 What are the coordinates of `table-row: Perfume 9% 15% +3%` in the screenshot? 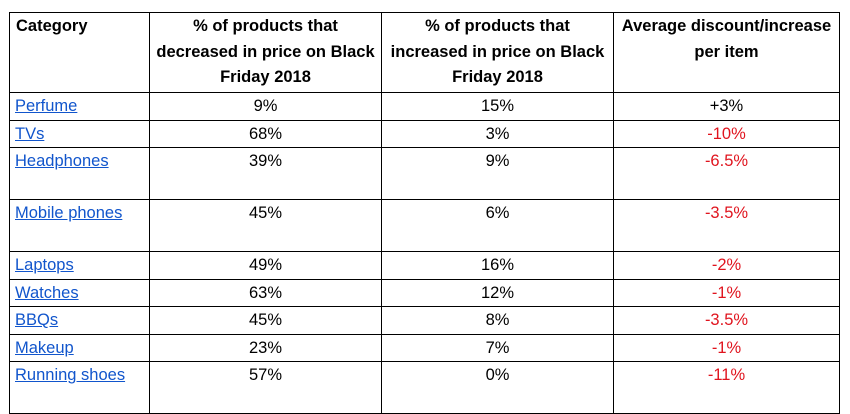 It's located at (424, 106).